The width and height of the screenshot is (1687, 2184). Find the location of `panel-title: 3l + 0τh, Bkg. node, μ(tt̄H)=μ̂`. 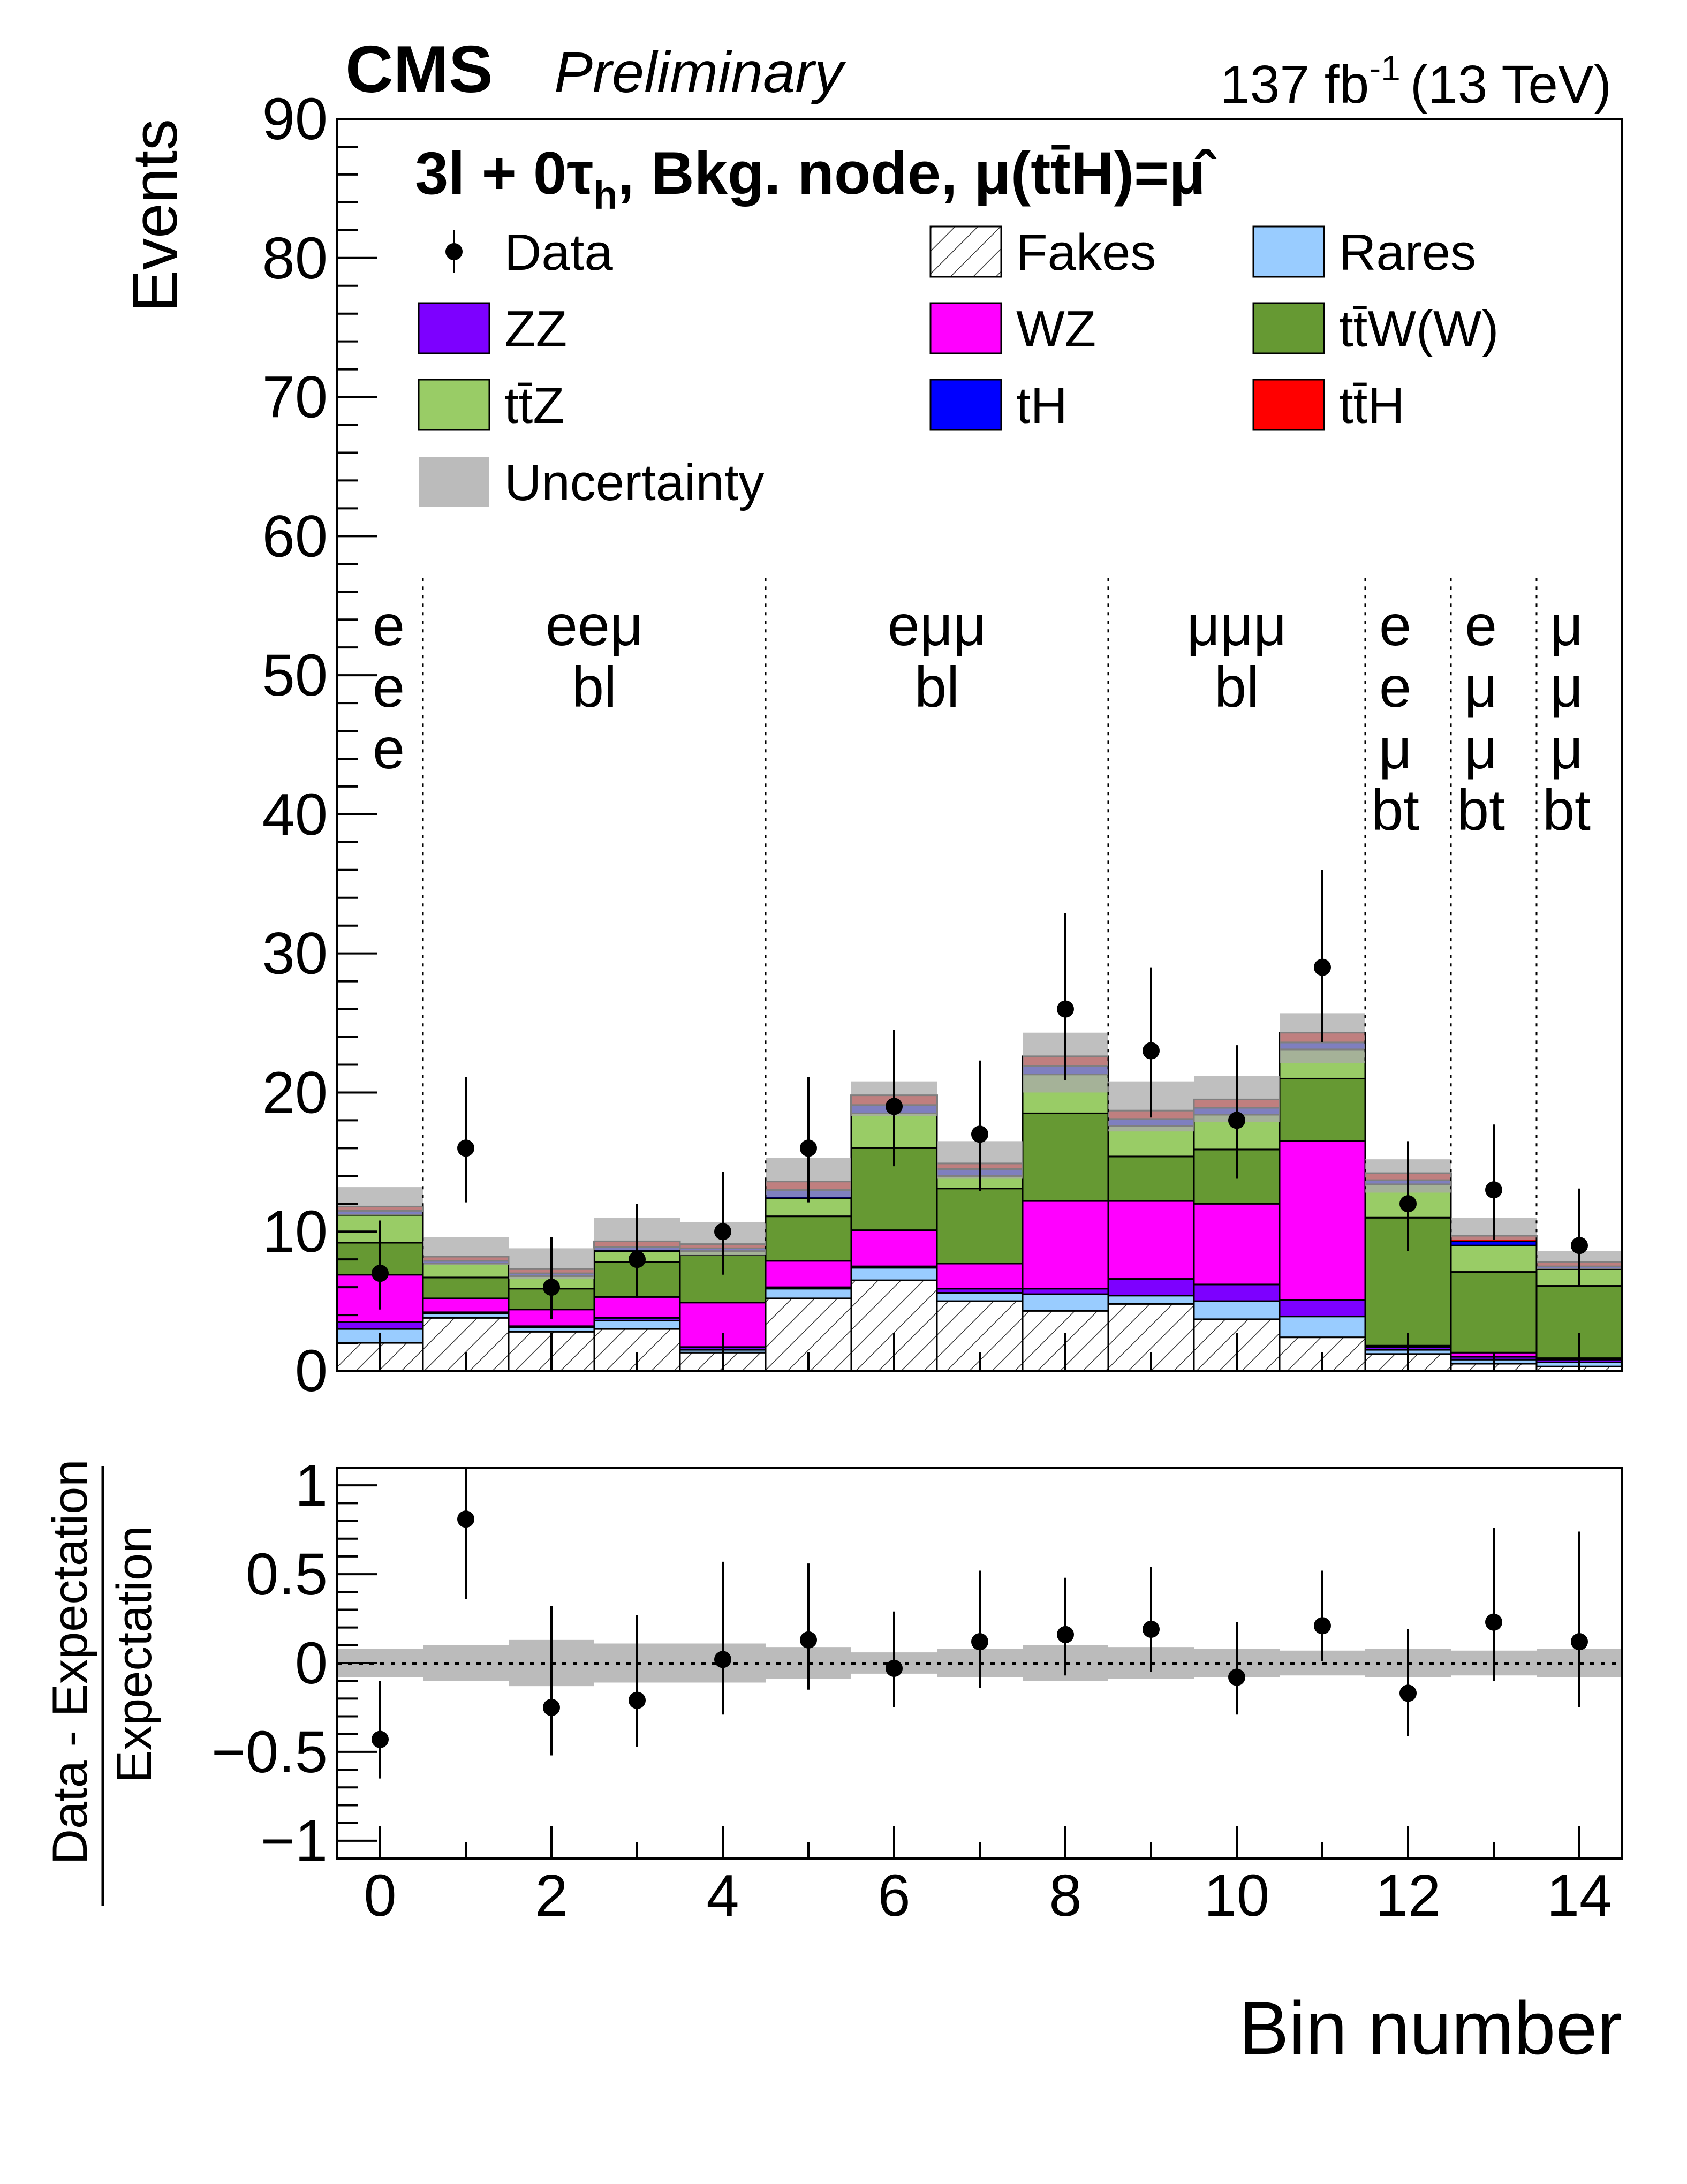

panel-title: 3l + 0τh, Bkg. node, μ(tt̄H)=μ̂ is located at coordinates (816, 178).